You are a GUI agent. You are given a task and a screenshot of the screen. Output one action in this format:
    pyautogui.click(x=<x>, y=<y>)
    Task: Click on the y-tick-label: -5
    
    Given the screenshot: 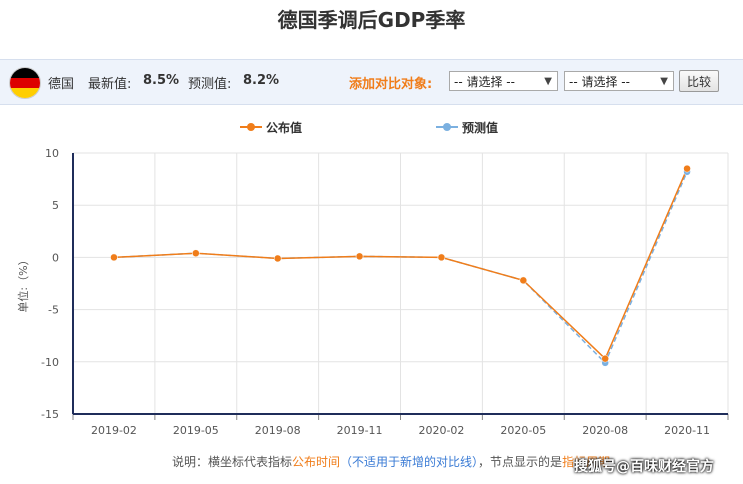 What is the action you would take?
    pyautogui.click(x=53, y=310)
    